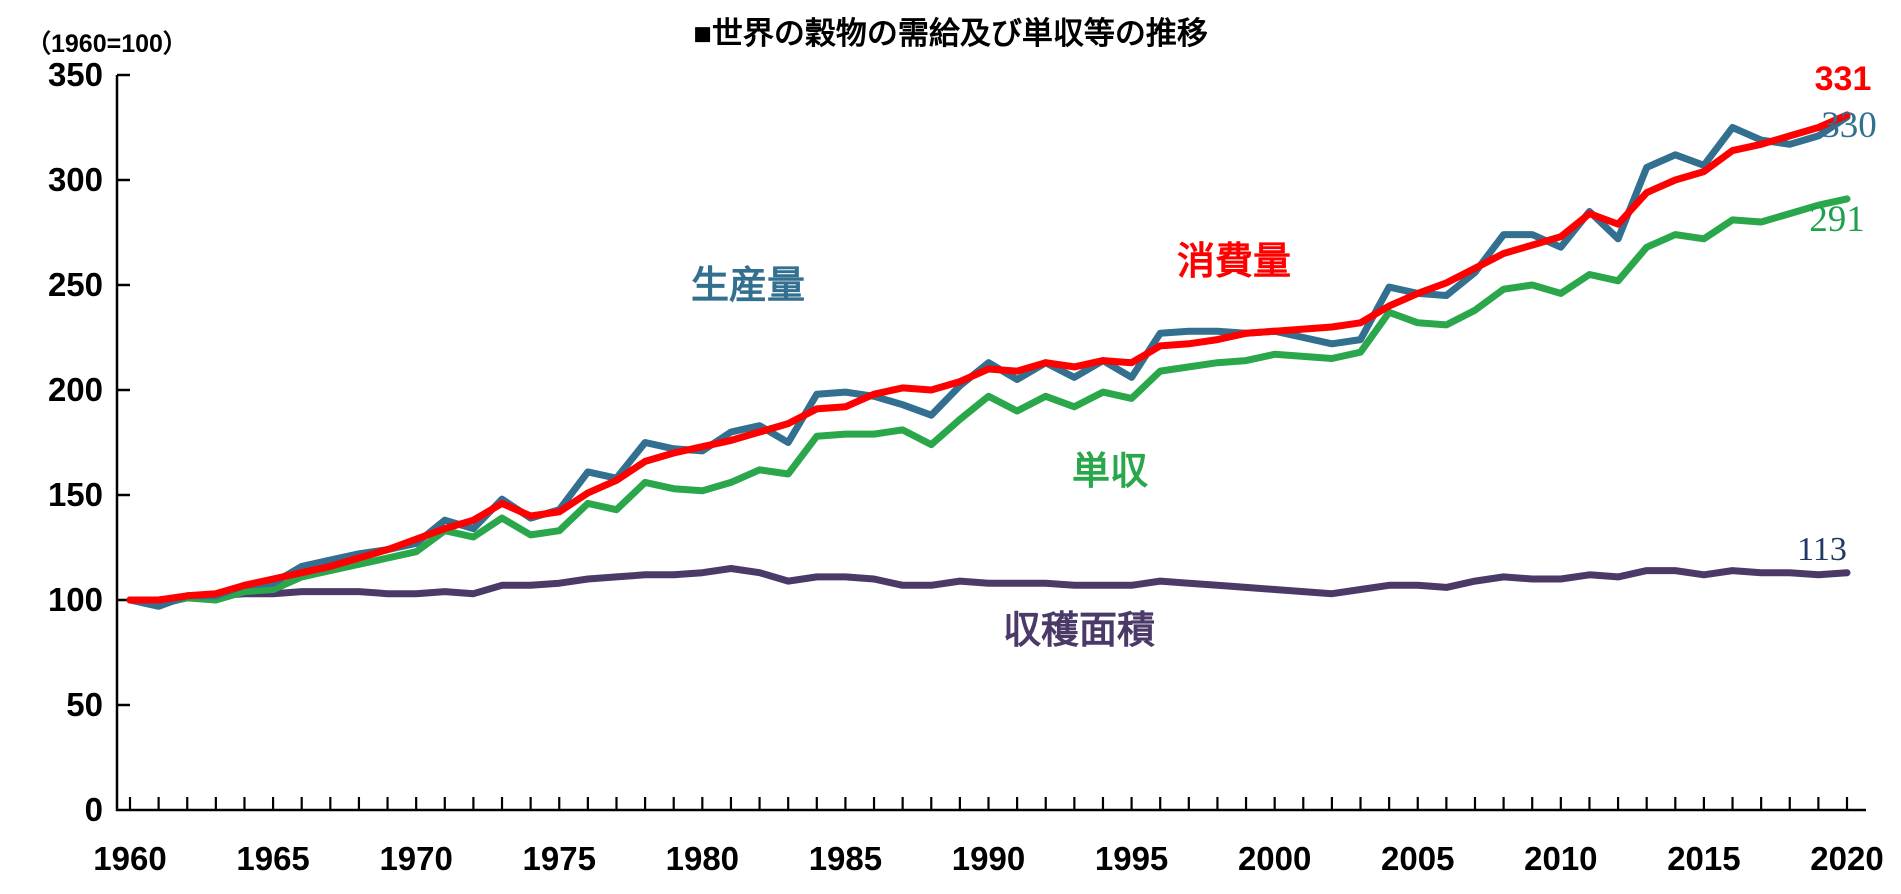 This screenshot has width=1901, height=894. I want to click on x-tick-label: 2015, so click(1703, 858).